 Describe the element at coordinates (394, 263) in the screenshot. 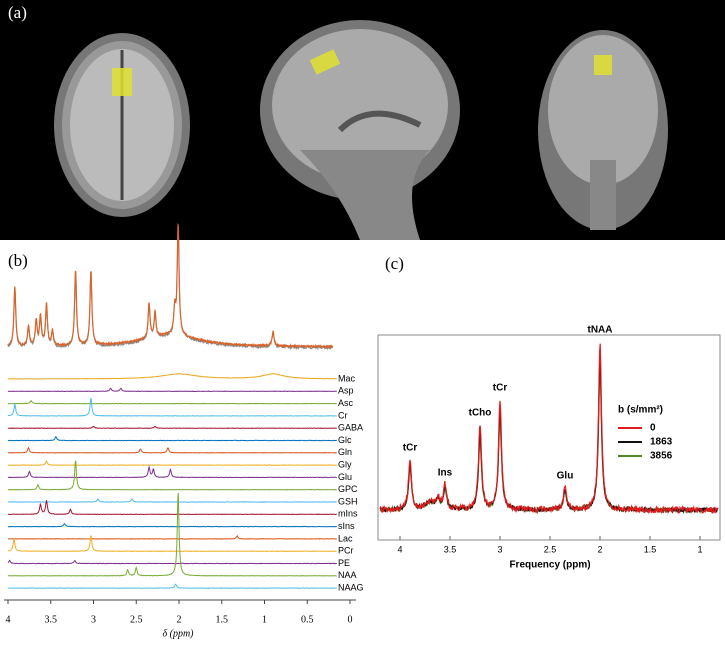

I see `panel-label: (c)` at that location.